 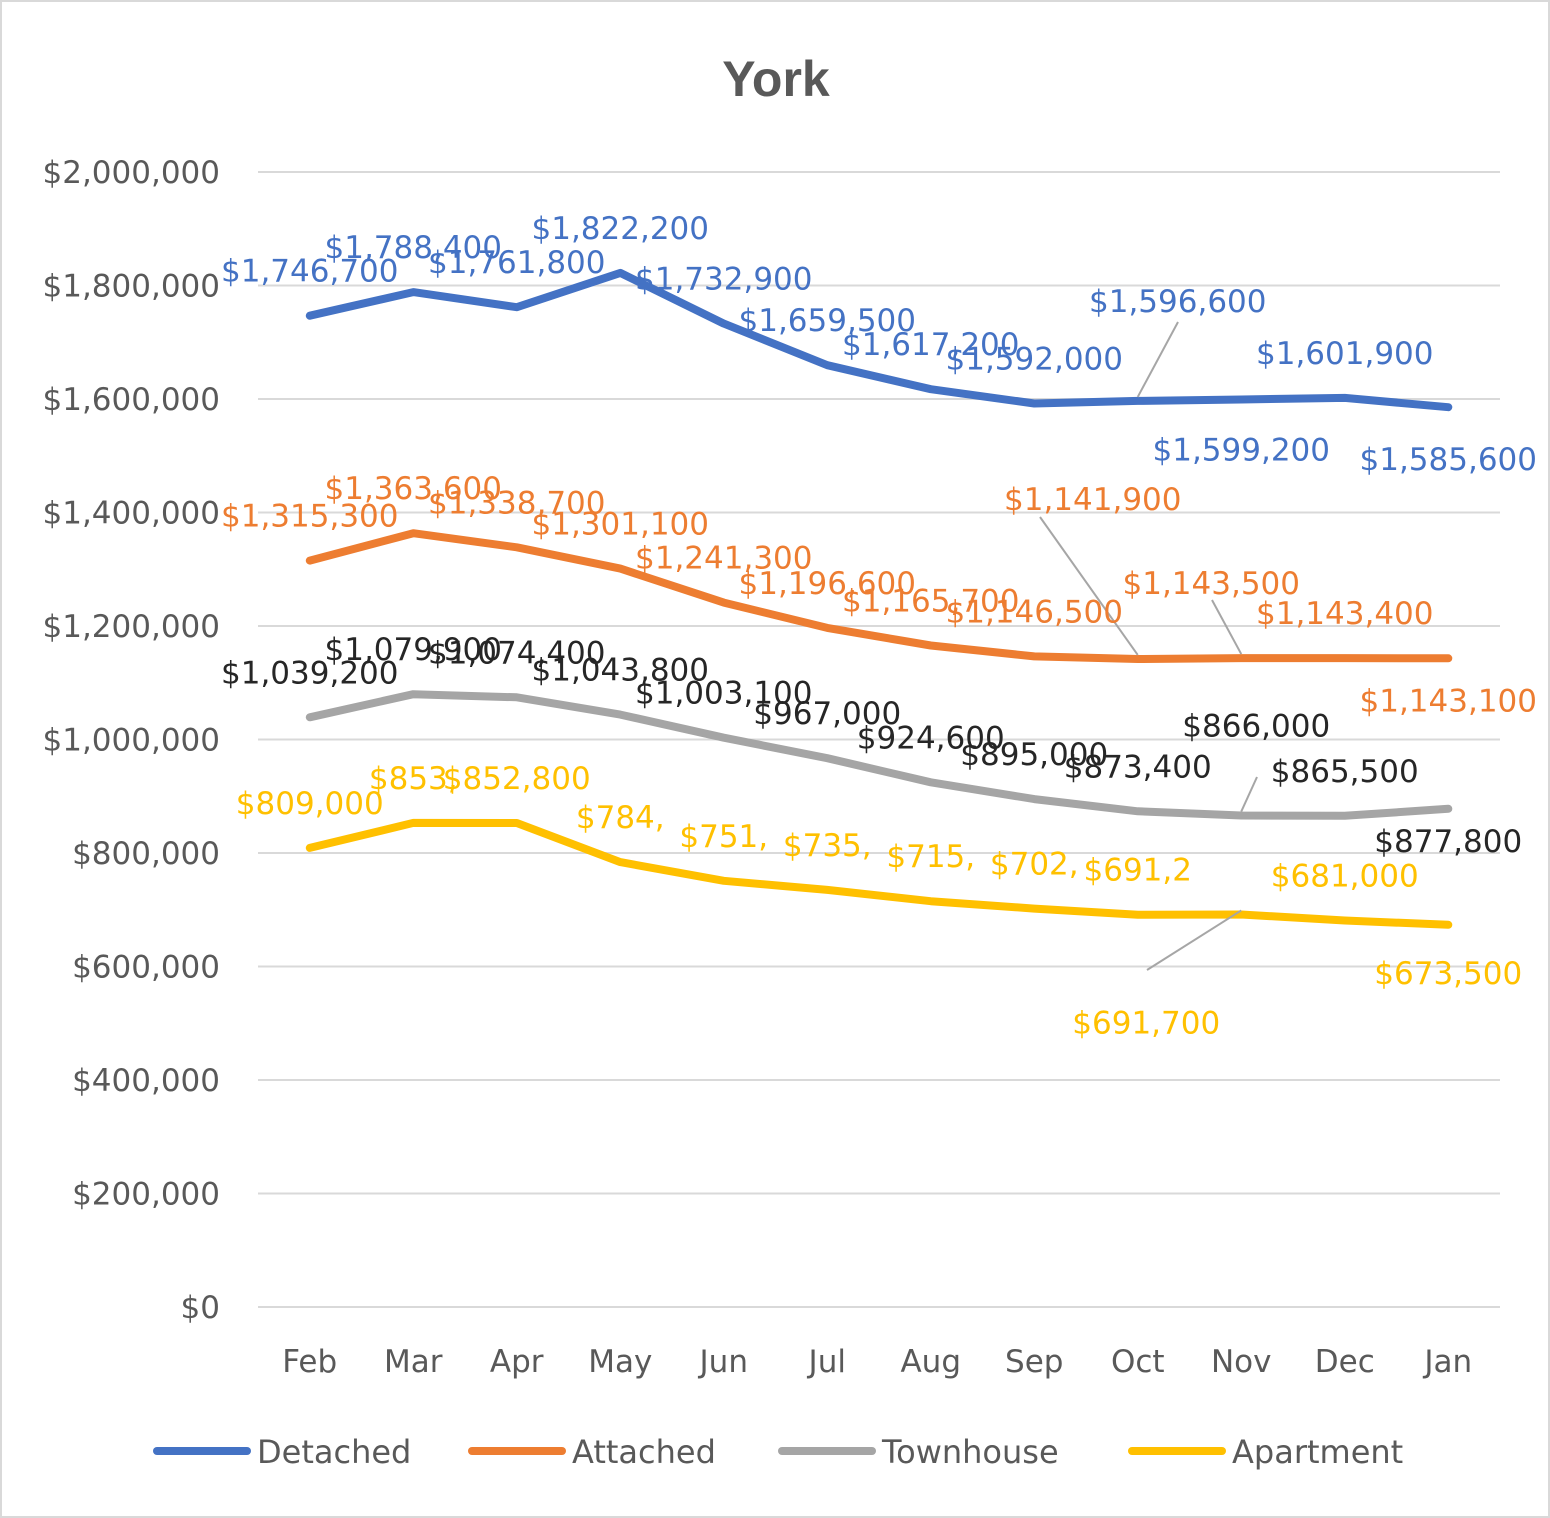 I want to click on y-tick-label: $1,200,000, so click(x=132, y=627).